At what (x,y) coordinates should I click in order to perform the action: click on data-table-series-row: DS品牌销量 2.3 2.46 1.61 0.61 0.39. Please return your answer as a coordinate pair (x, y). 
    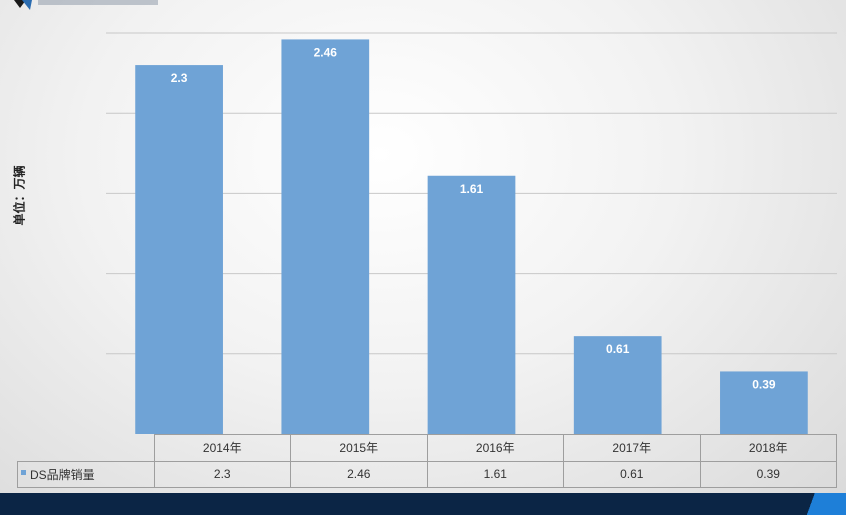
    Looking at the image, I should click on (427, 474).